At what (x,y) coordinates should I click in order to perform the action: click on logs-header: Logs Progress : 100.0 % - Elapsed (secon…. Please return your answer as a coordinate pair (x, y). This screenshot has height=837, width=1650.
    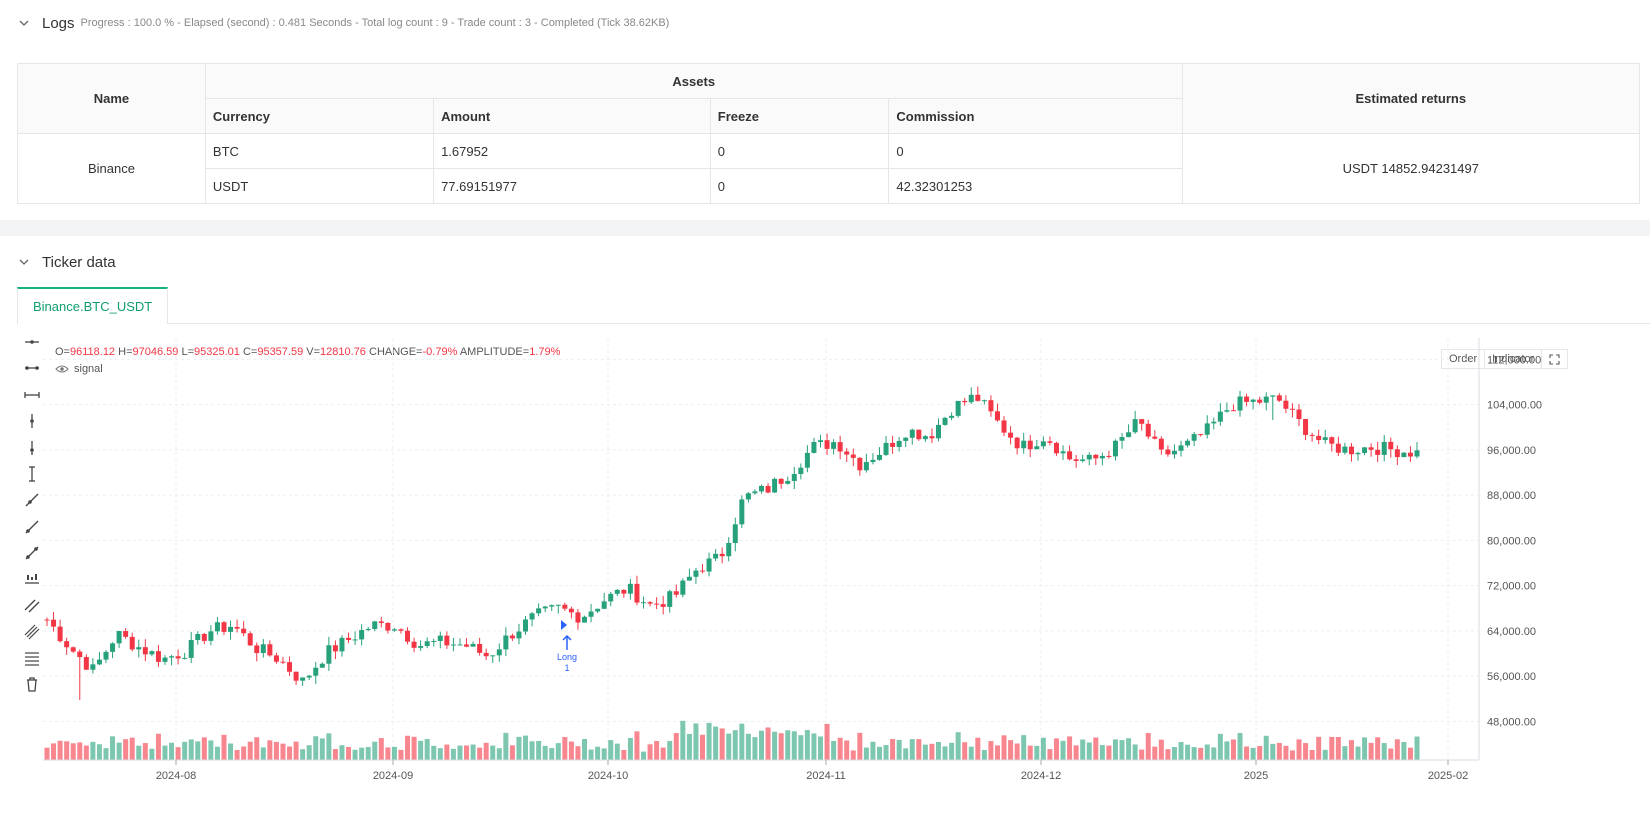
    Looking at the image, I should click on (825, 23).